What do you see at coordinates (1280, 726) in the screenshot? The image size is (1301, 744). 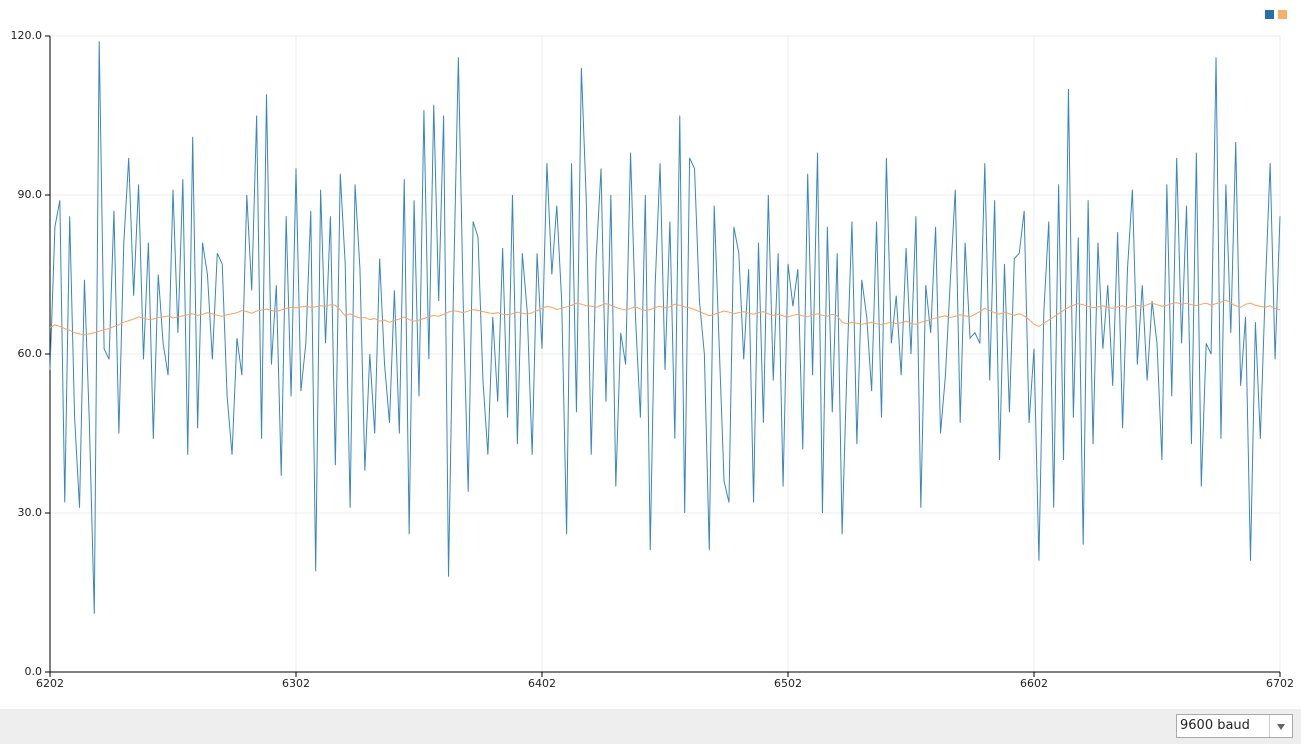 I see `dropdown-arrow` at bounding box center [1280, 726].